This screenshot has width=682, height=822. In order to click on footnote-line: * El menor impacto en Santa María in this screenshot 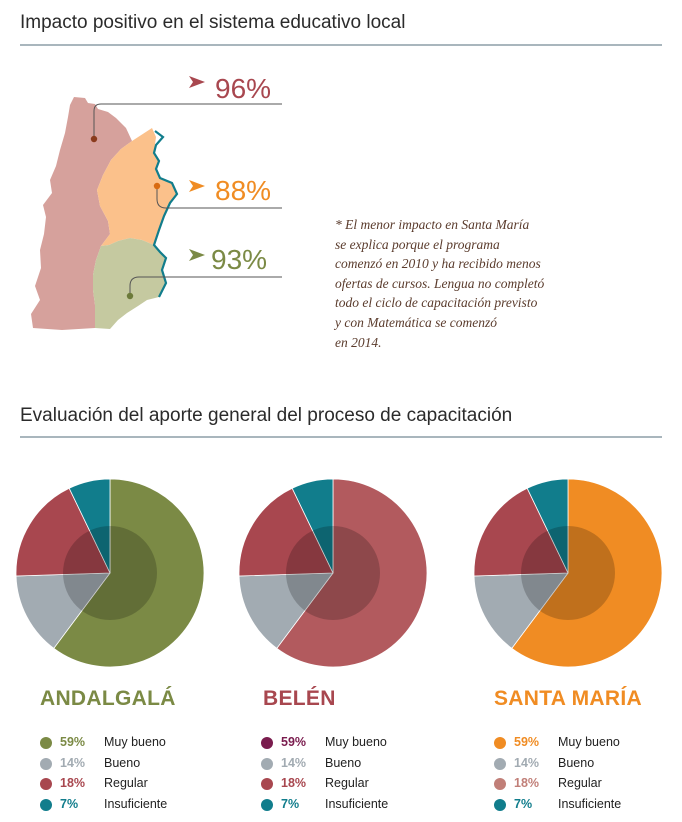, I will do `click(432, 224)`.